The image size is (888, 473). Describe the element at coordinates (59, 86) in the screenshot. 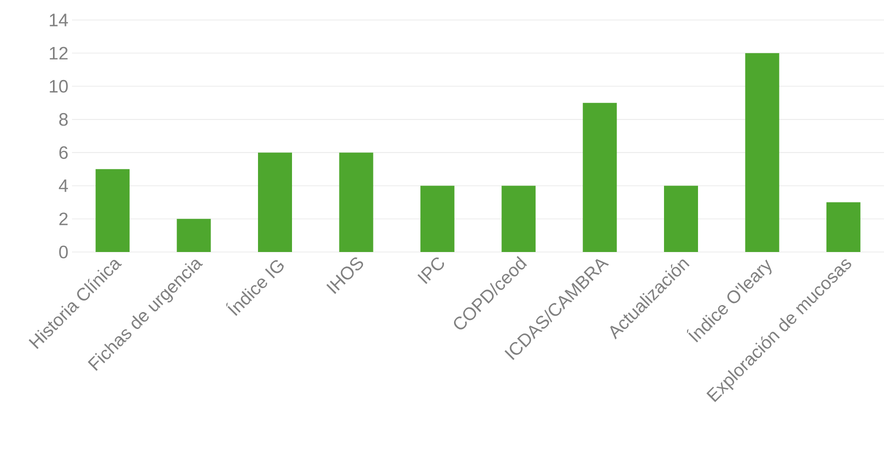

I see `y-tick-label: 10` at that location.